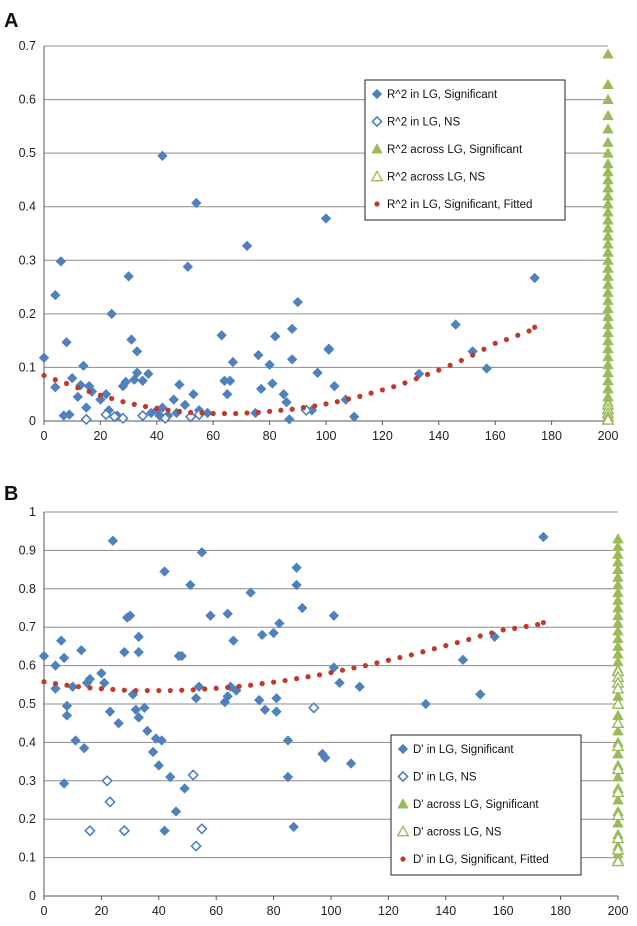  I want to click on legend-label: R^2 across LG, NS, so click(436, 178).